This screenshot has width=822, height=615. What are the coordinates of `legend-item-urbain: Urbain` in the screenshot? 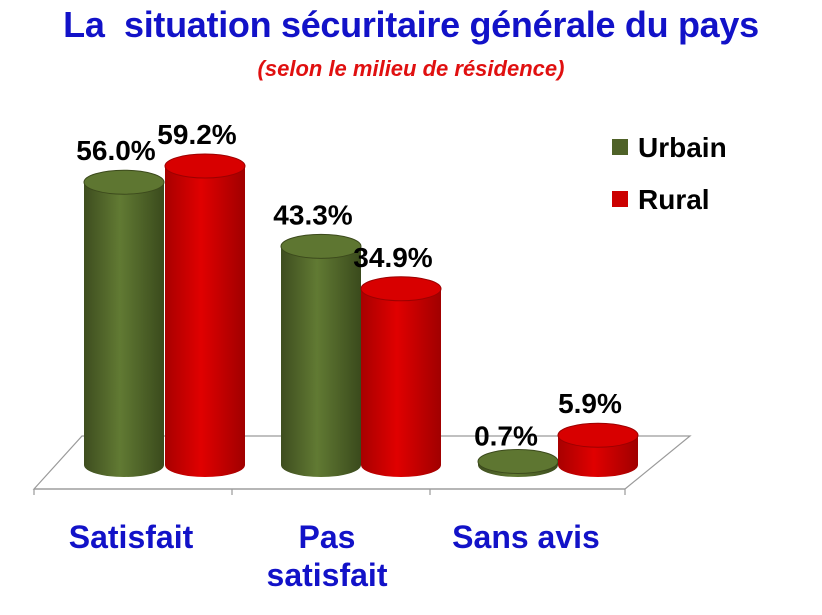 It's located at (692, 149).